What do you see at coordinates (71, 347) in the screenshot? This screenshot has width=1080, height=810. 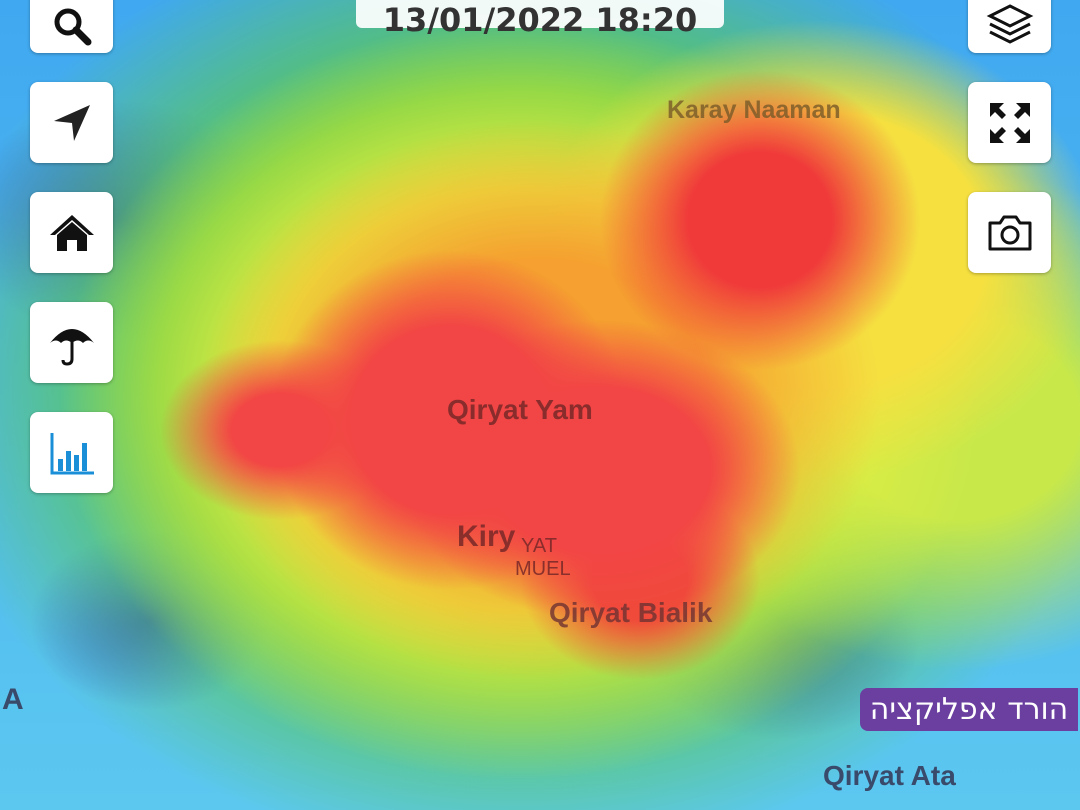 I see `umbrella-icon` at bounding box center [71, 347].